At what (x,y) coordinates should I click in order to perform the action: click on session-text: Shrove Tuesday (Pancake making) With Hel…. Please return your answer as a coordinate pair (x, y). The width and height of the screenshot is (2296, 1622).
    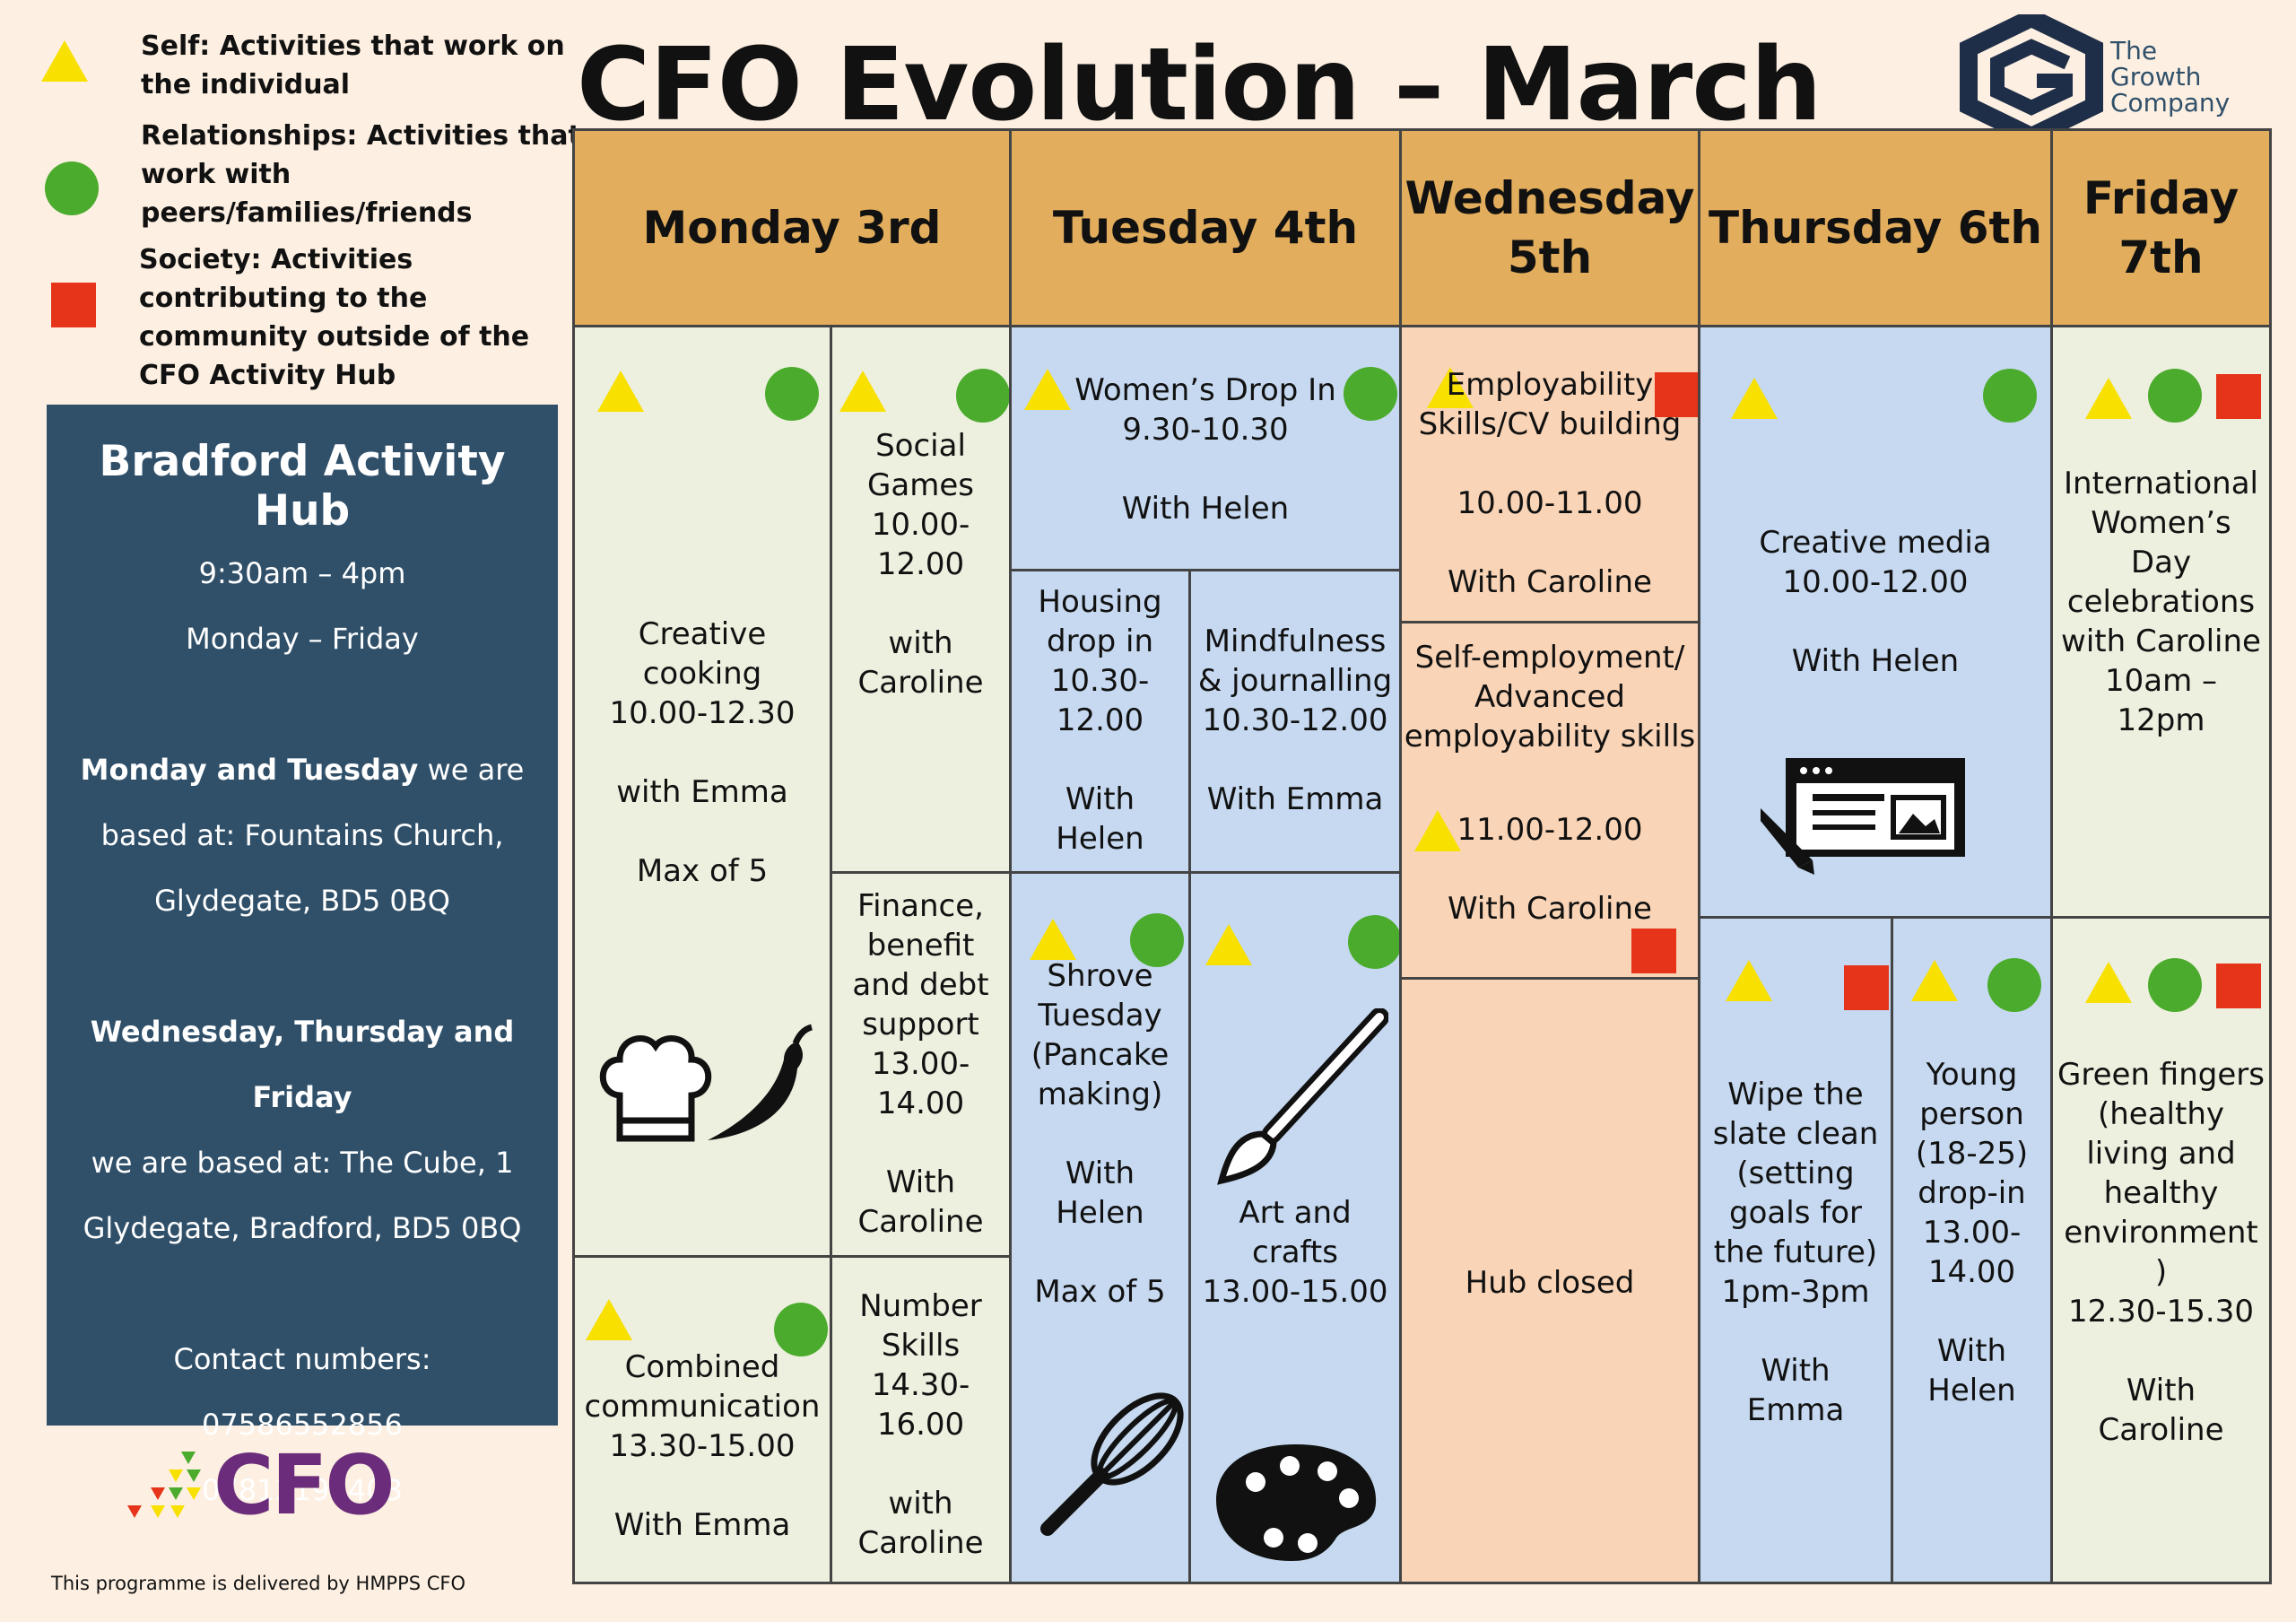
    Looking at the image, I should click on (1100, 1134).